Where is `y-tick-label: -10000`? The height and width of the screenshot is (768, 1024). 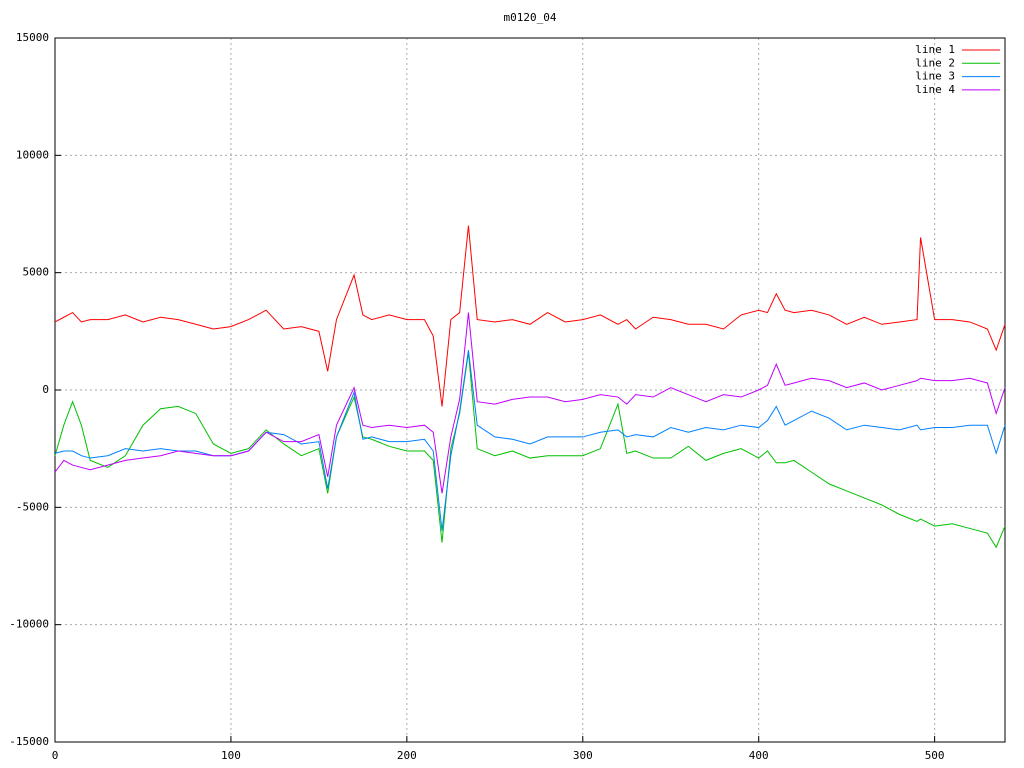 y-tick-label: -10000 is located at coordinates (29, 624).